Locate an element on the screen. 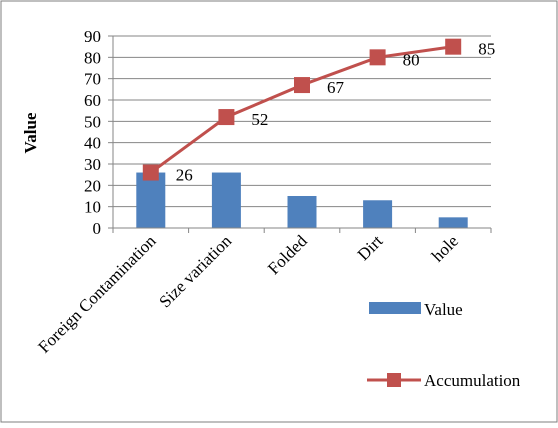  y-tick-label: 90 is located at coordinates (92, 36).